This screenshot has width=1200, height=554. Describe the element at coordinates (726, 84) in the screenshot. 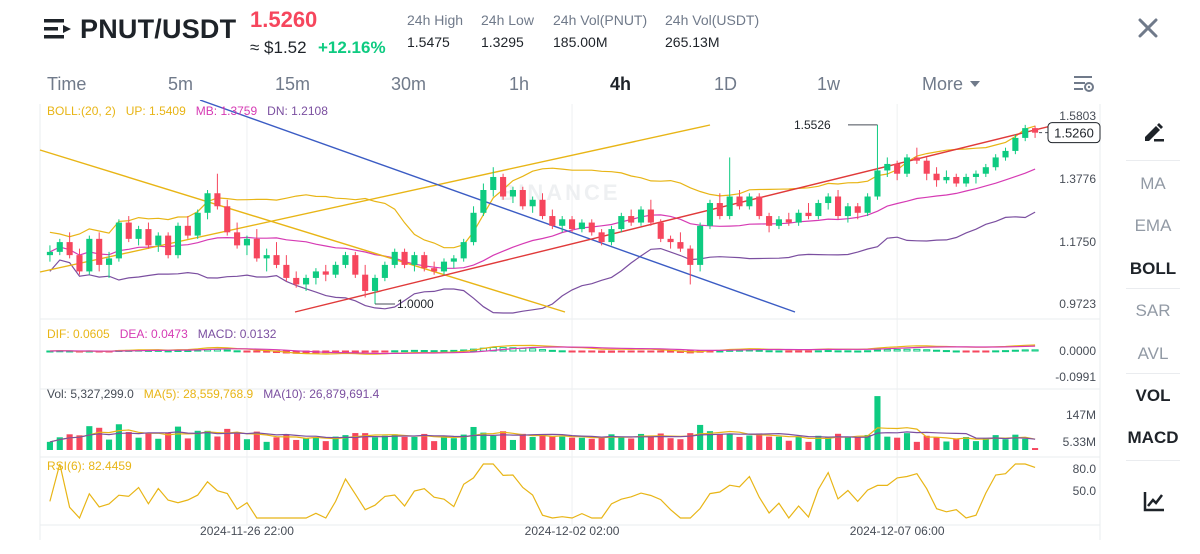

I see `tab-1d: 1D` at that location.